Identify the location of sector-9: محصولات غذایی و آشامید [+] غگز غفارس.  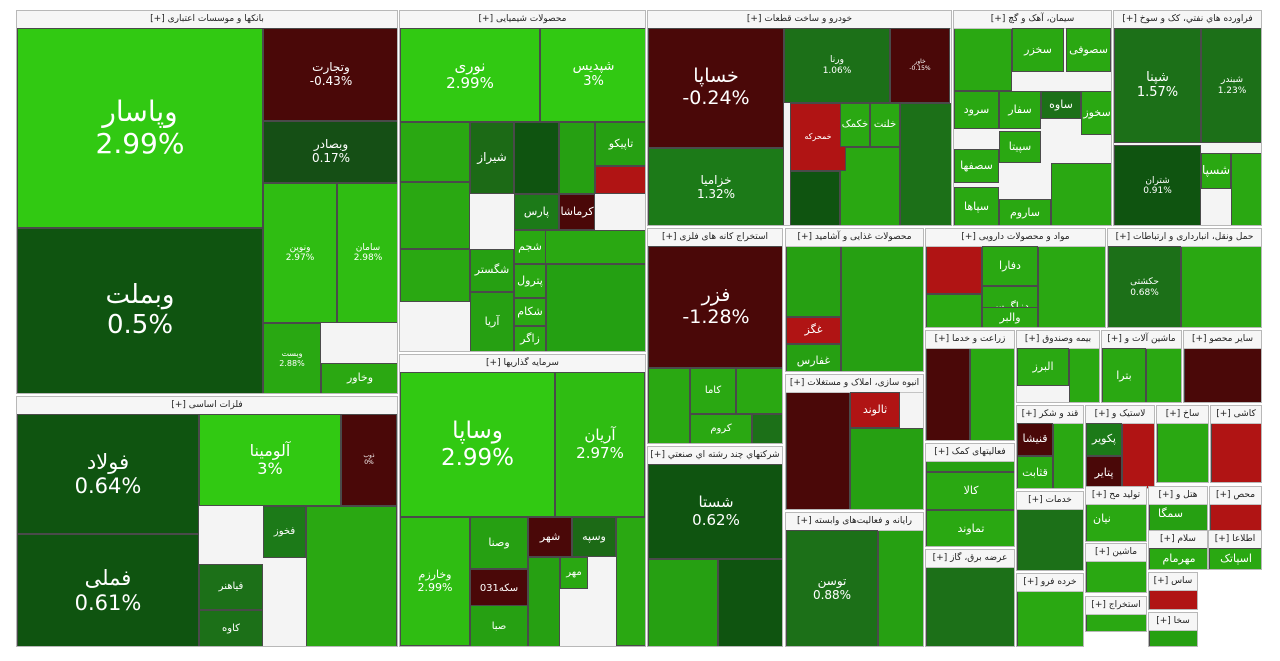
(854, 300).